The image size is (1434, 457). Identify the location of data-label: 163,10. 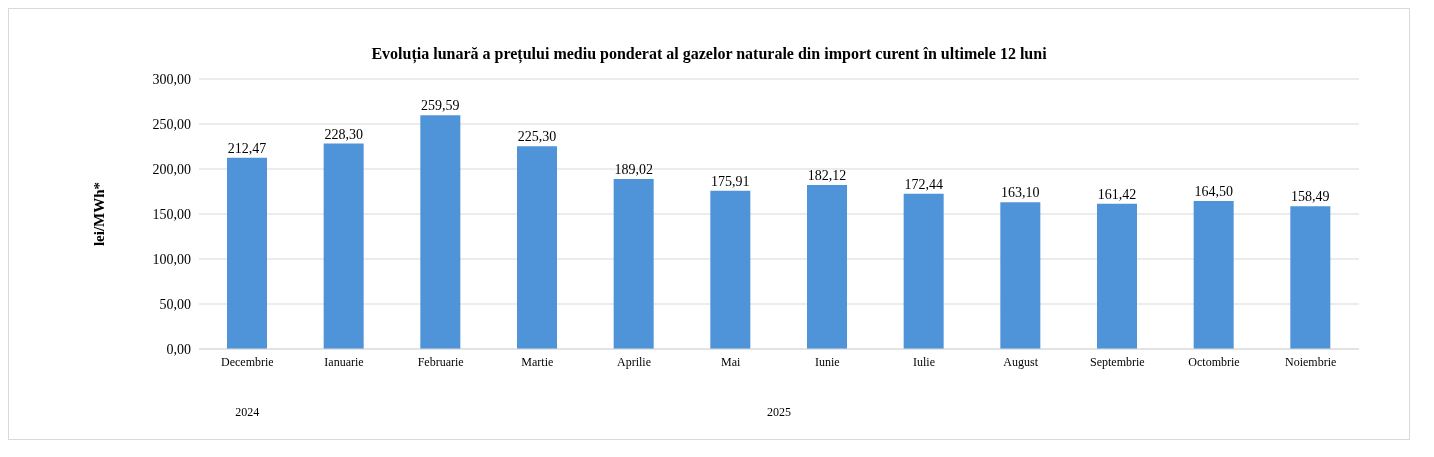
(1020, 193).